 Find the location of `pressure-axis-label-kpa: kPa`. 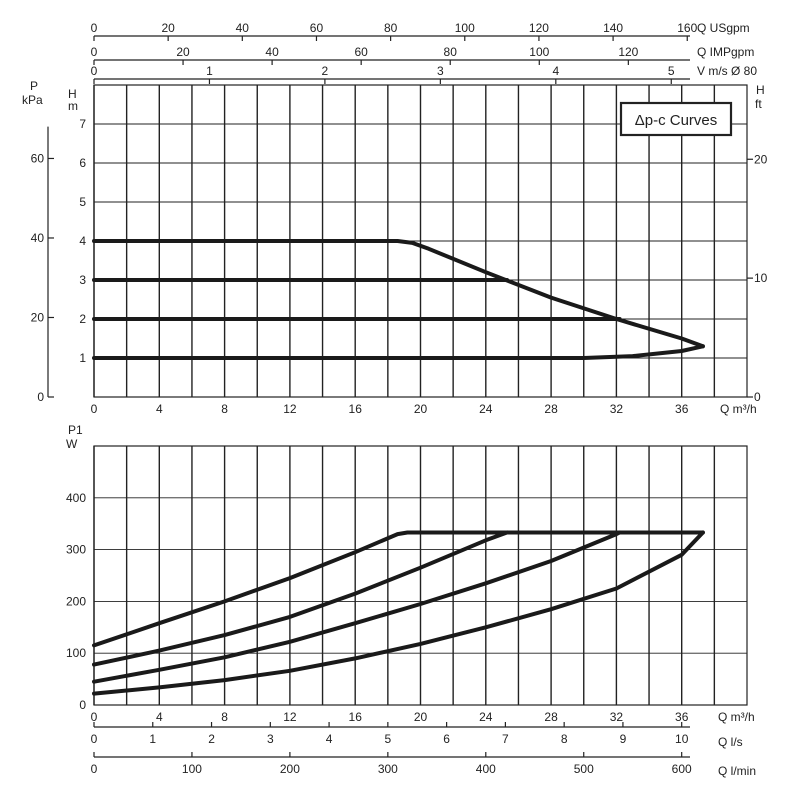

pressure-axis-label-kpa: kPa is located at coordinates (32, 100).